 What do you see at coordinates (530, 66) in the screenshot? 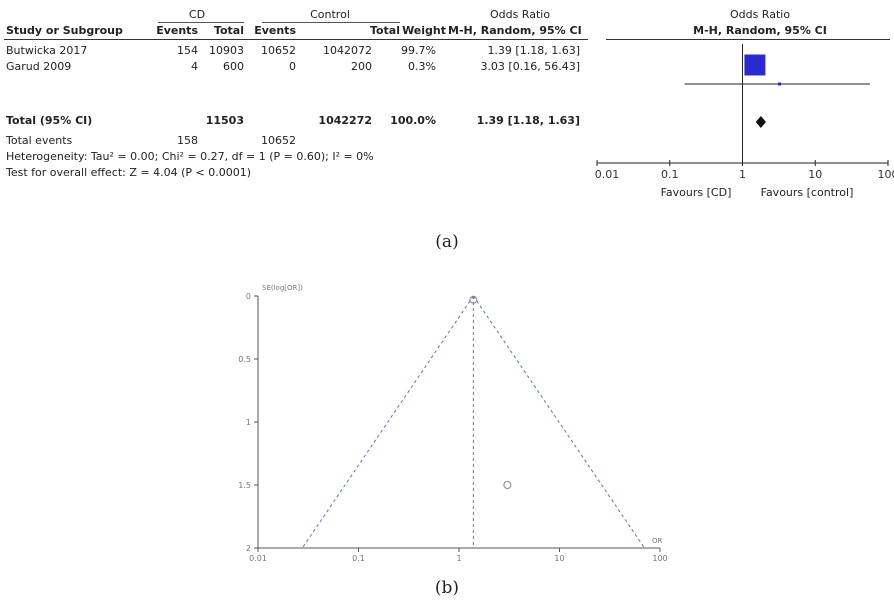
I see `or-ci: 3.03 [0.16, 56.43]` at bounding box center [530, 66].